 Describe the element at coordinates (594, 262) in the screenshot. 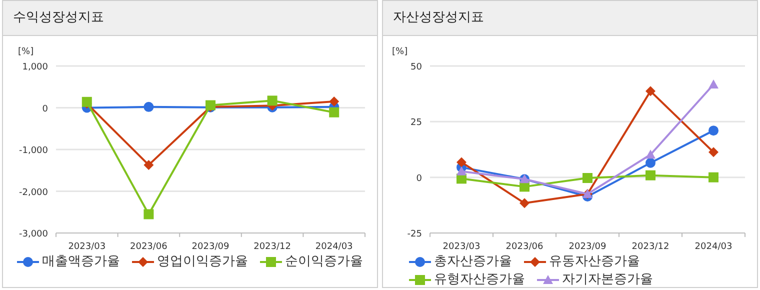

I see `legend-label: 유동자산증가율` at that location.